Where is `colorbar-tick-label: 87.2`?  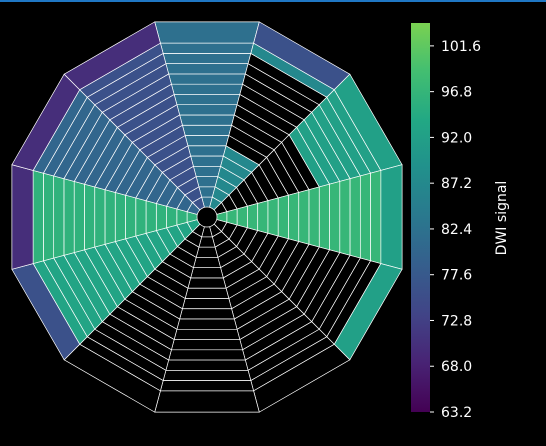
colorbar-tick-label: 87.2 is located at coordinates (456, 184).